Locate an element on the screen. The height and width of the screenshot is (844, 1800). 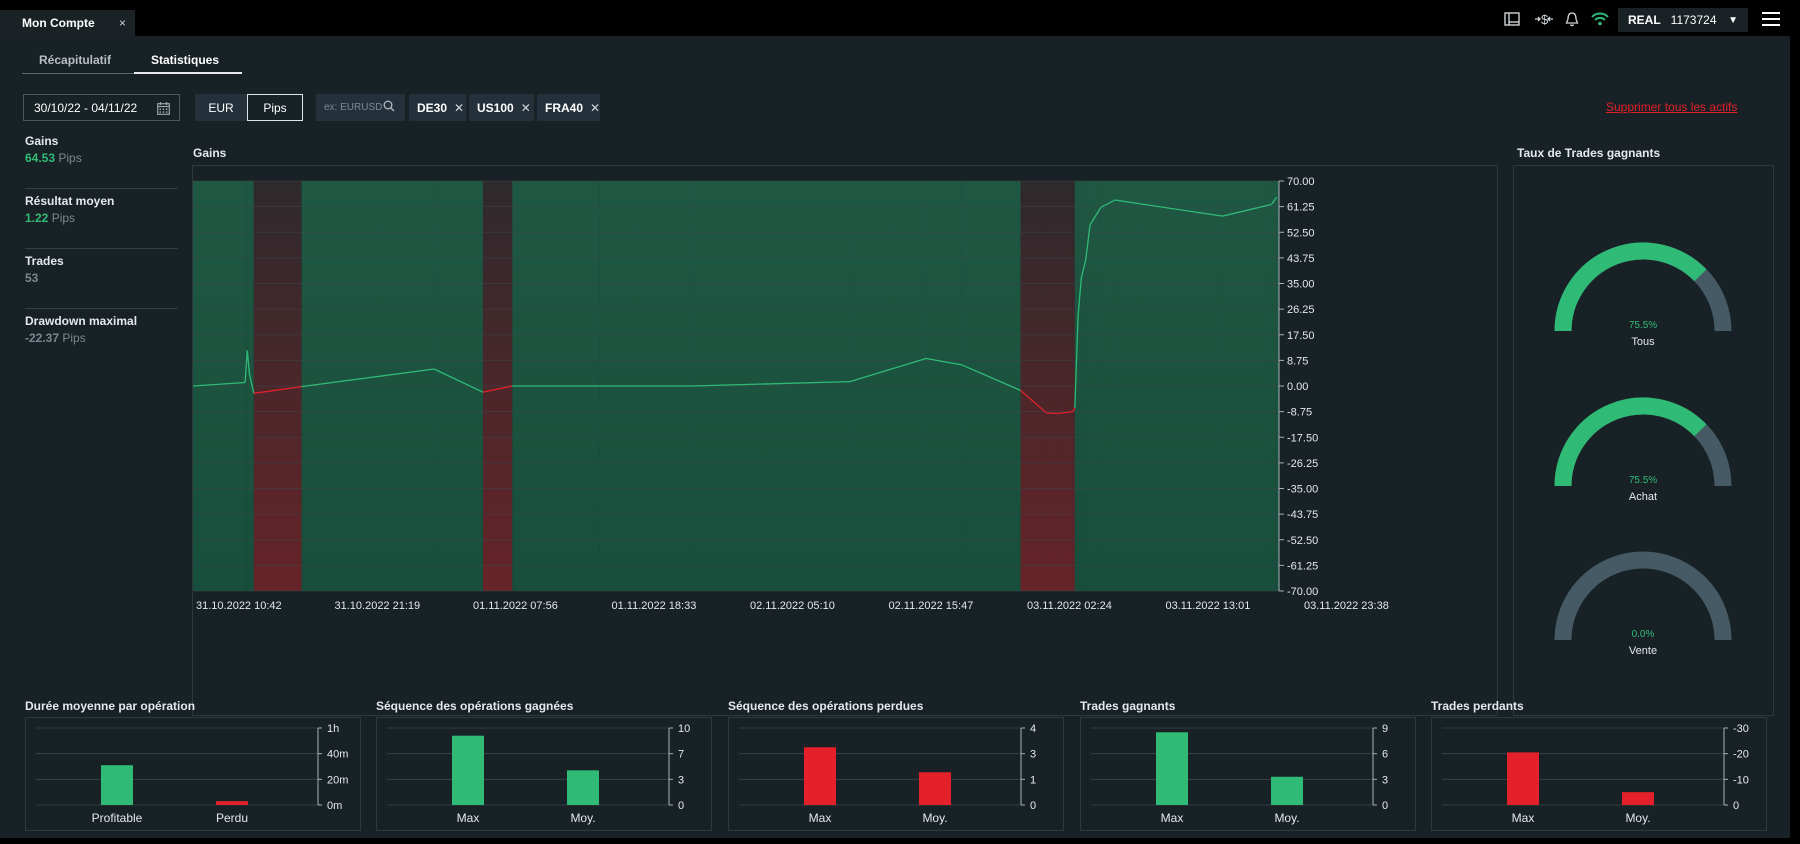
stat-trades: Trades 53 is located at coordinates (101, 279).